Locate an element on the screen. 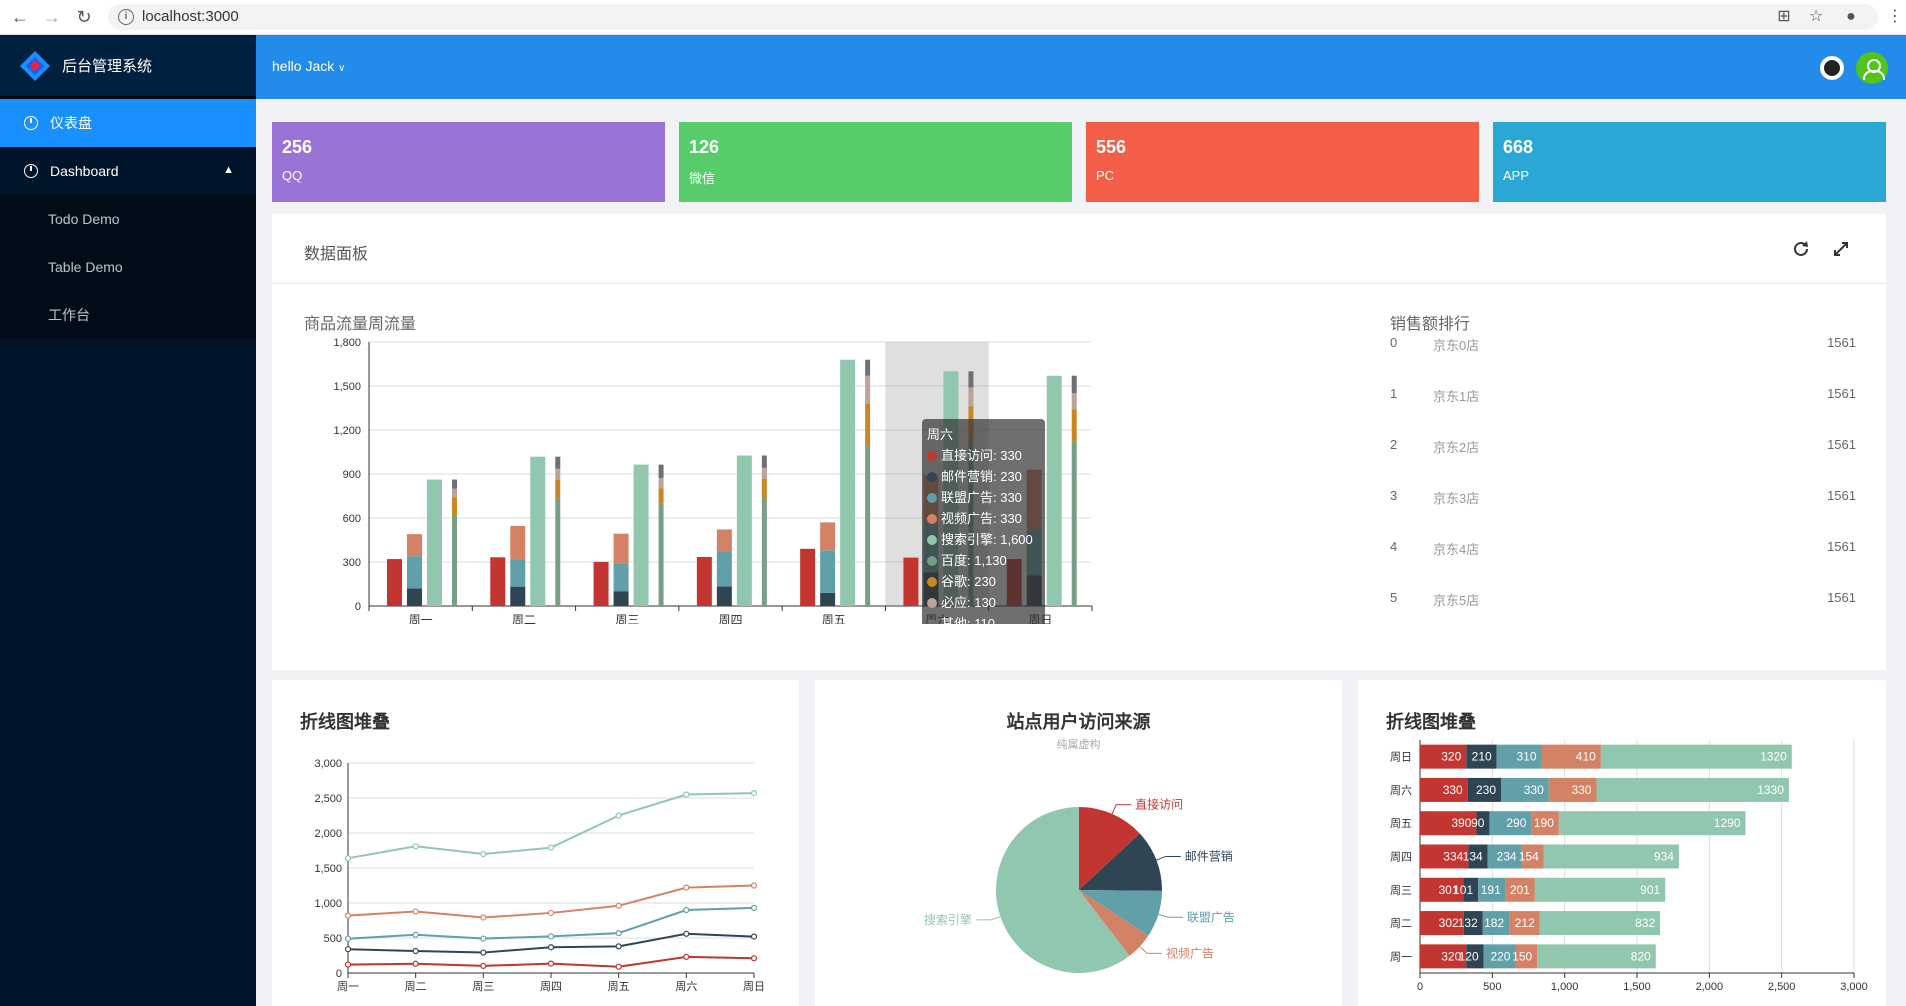 The width and height of the screenshot is (1906, 1006). tooltip-item: 视频广告: 330 is located at coordinates (981, 518).